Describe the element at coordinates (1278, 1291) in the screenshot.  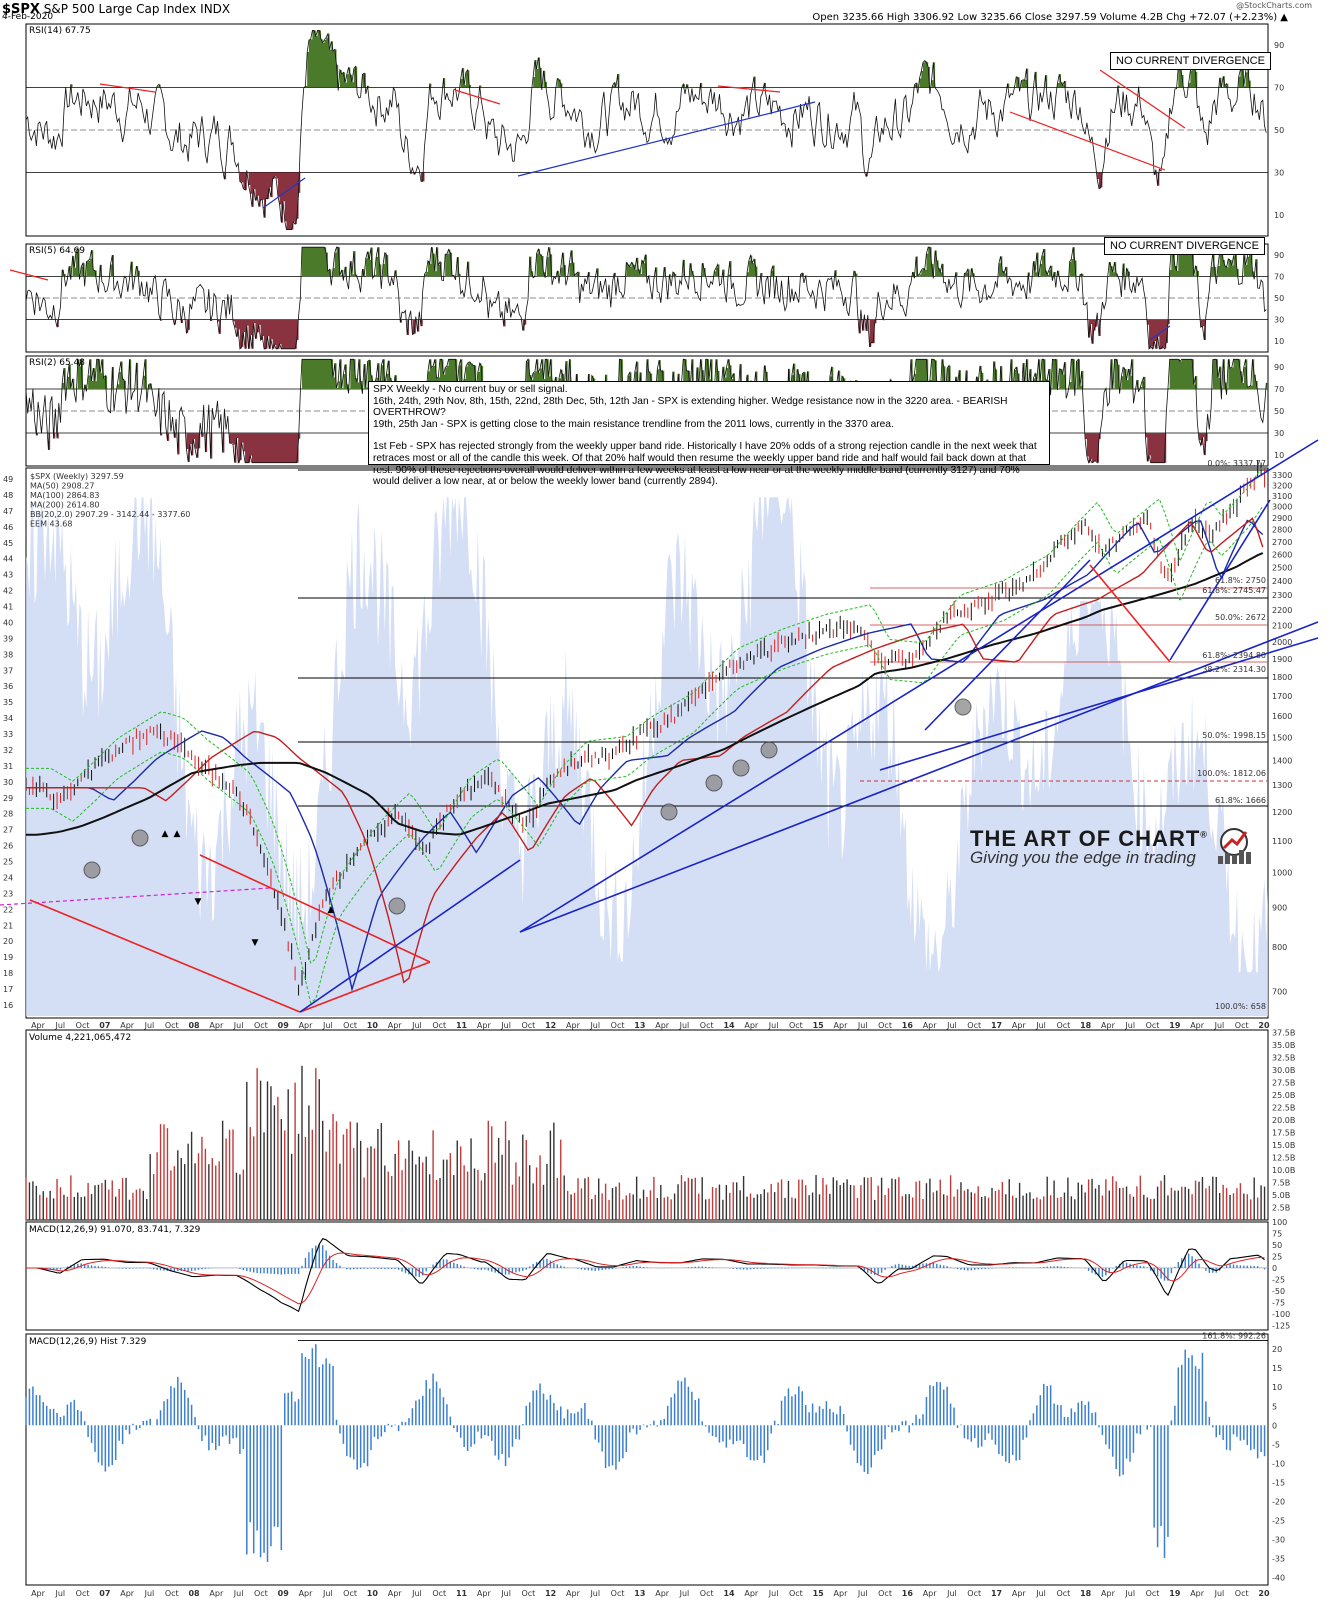
I see `macd-tick: -50` at that location.